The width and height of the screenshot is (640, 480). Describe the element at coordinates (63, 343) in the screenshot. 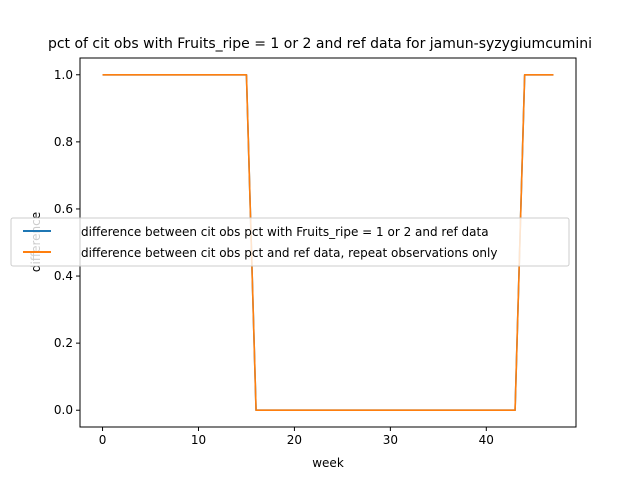

I see `y-tick-label: 0.2` at that location.